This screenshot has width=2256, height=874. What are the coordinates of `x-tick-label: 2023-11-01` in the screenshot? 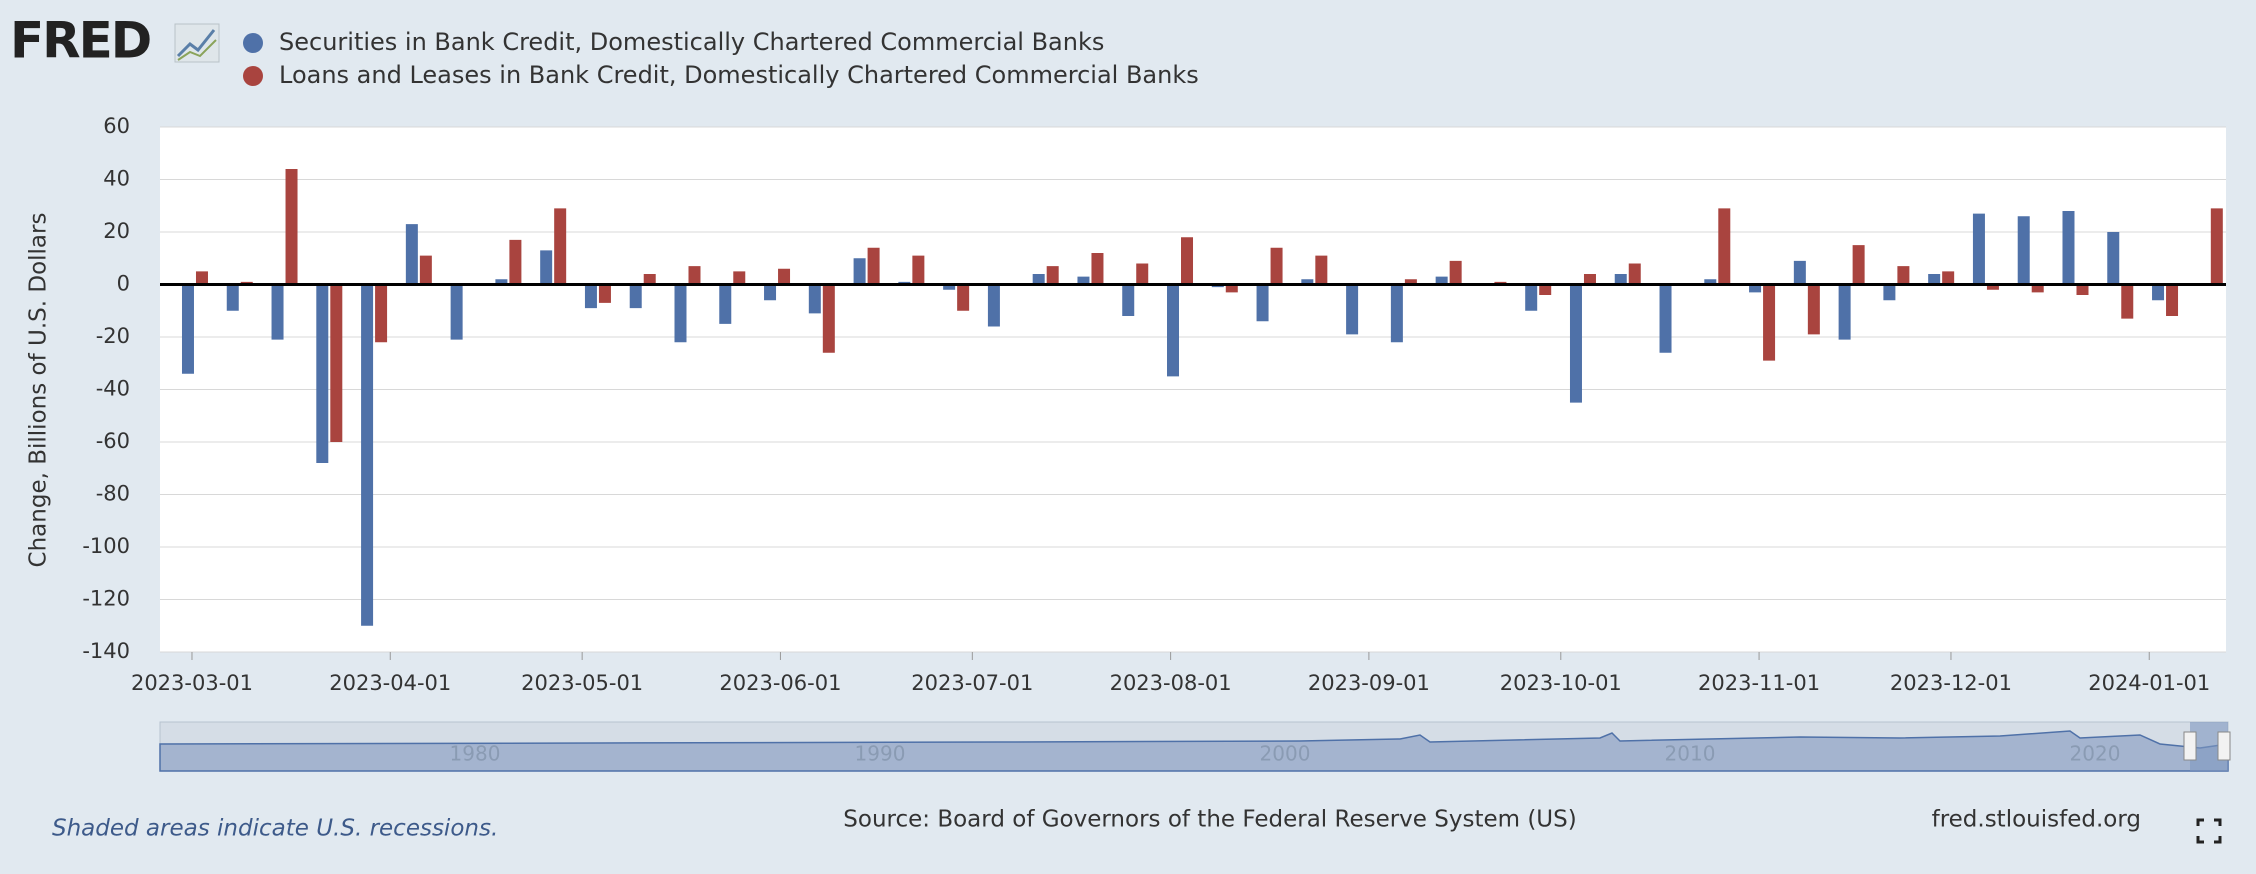 It's located at (1759, 683).